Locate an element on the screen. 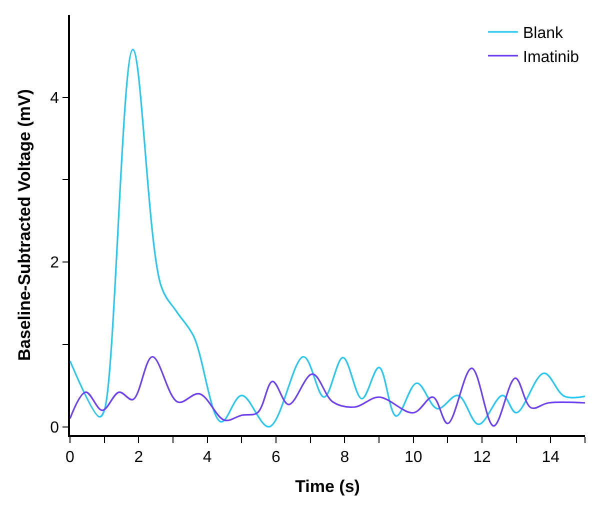 The image size is (605, 505). x-tick-label: 14 is located at coordinates (551, 457).